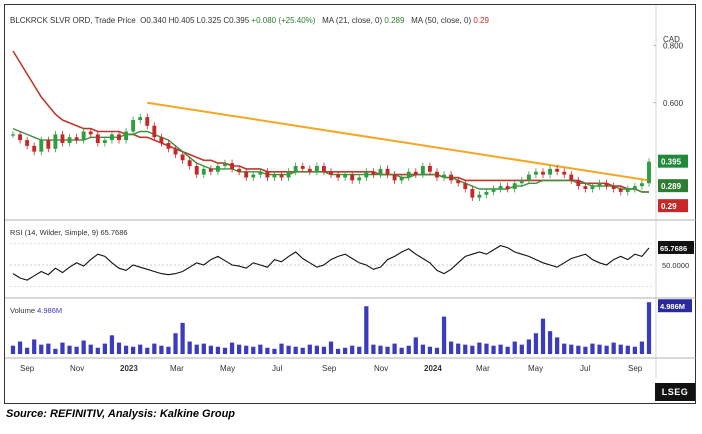  Describe the element at coordinates (381, 368) in the screenshot. I see `x-tick-label: Nov` at that location.